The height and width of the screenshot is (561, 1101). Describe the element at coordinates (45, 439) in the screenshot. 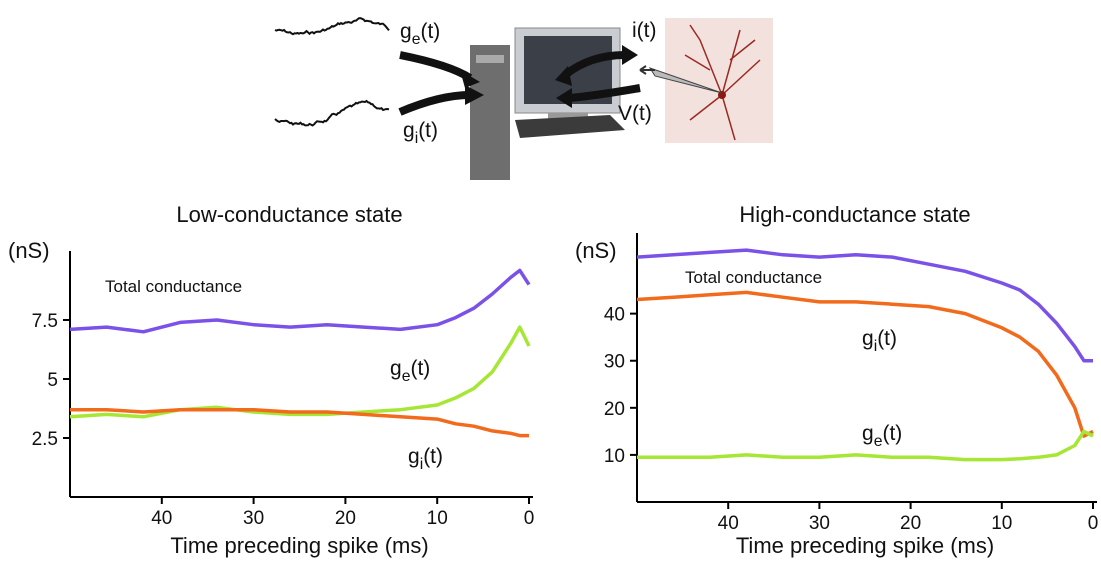

I see `y-tick-label: 2.5` at that location.